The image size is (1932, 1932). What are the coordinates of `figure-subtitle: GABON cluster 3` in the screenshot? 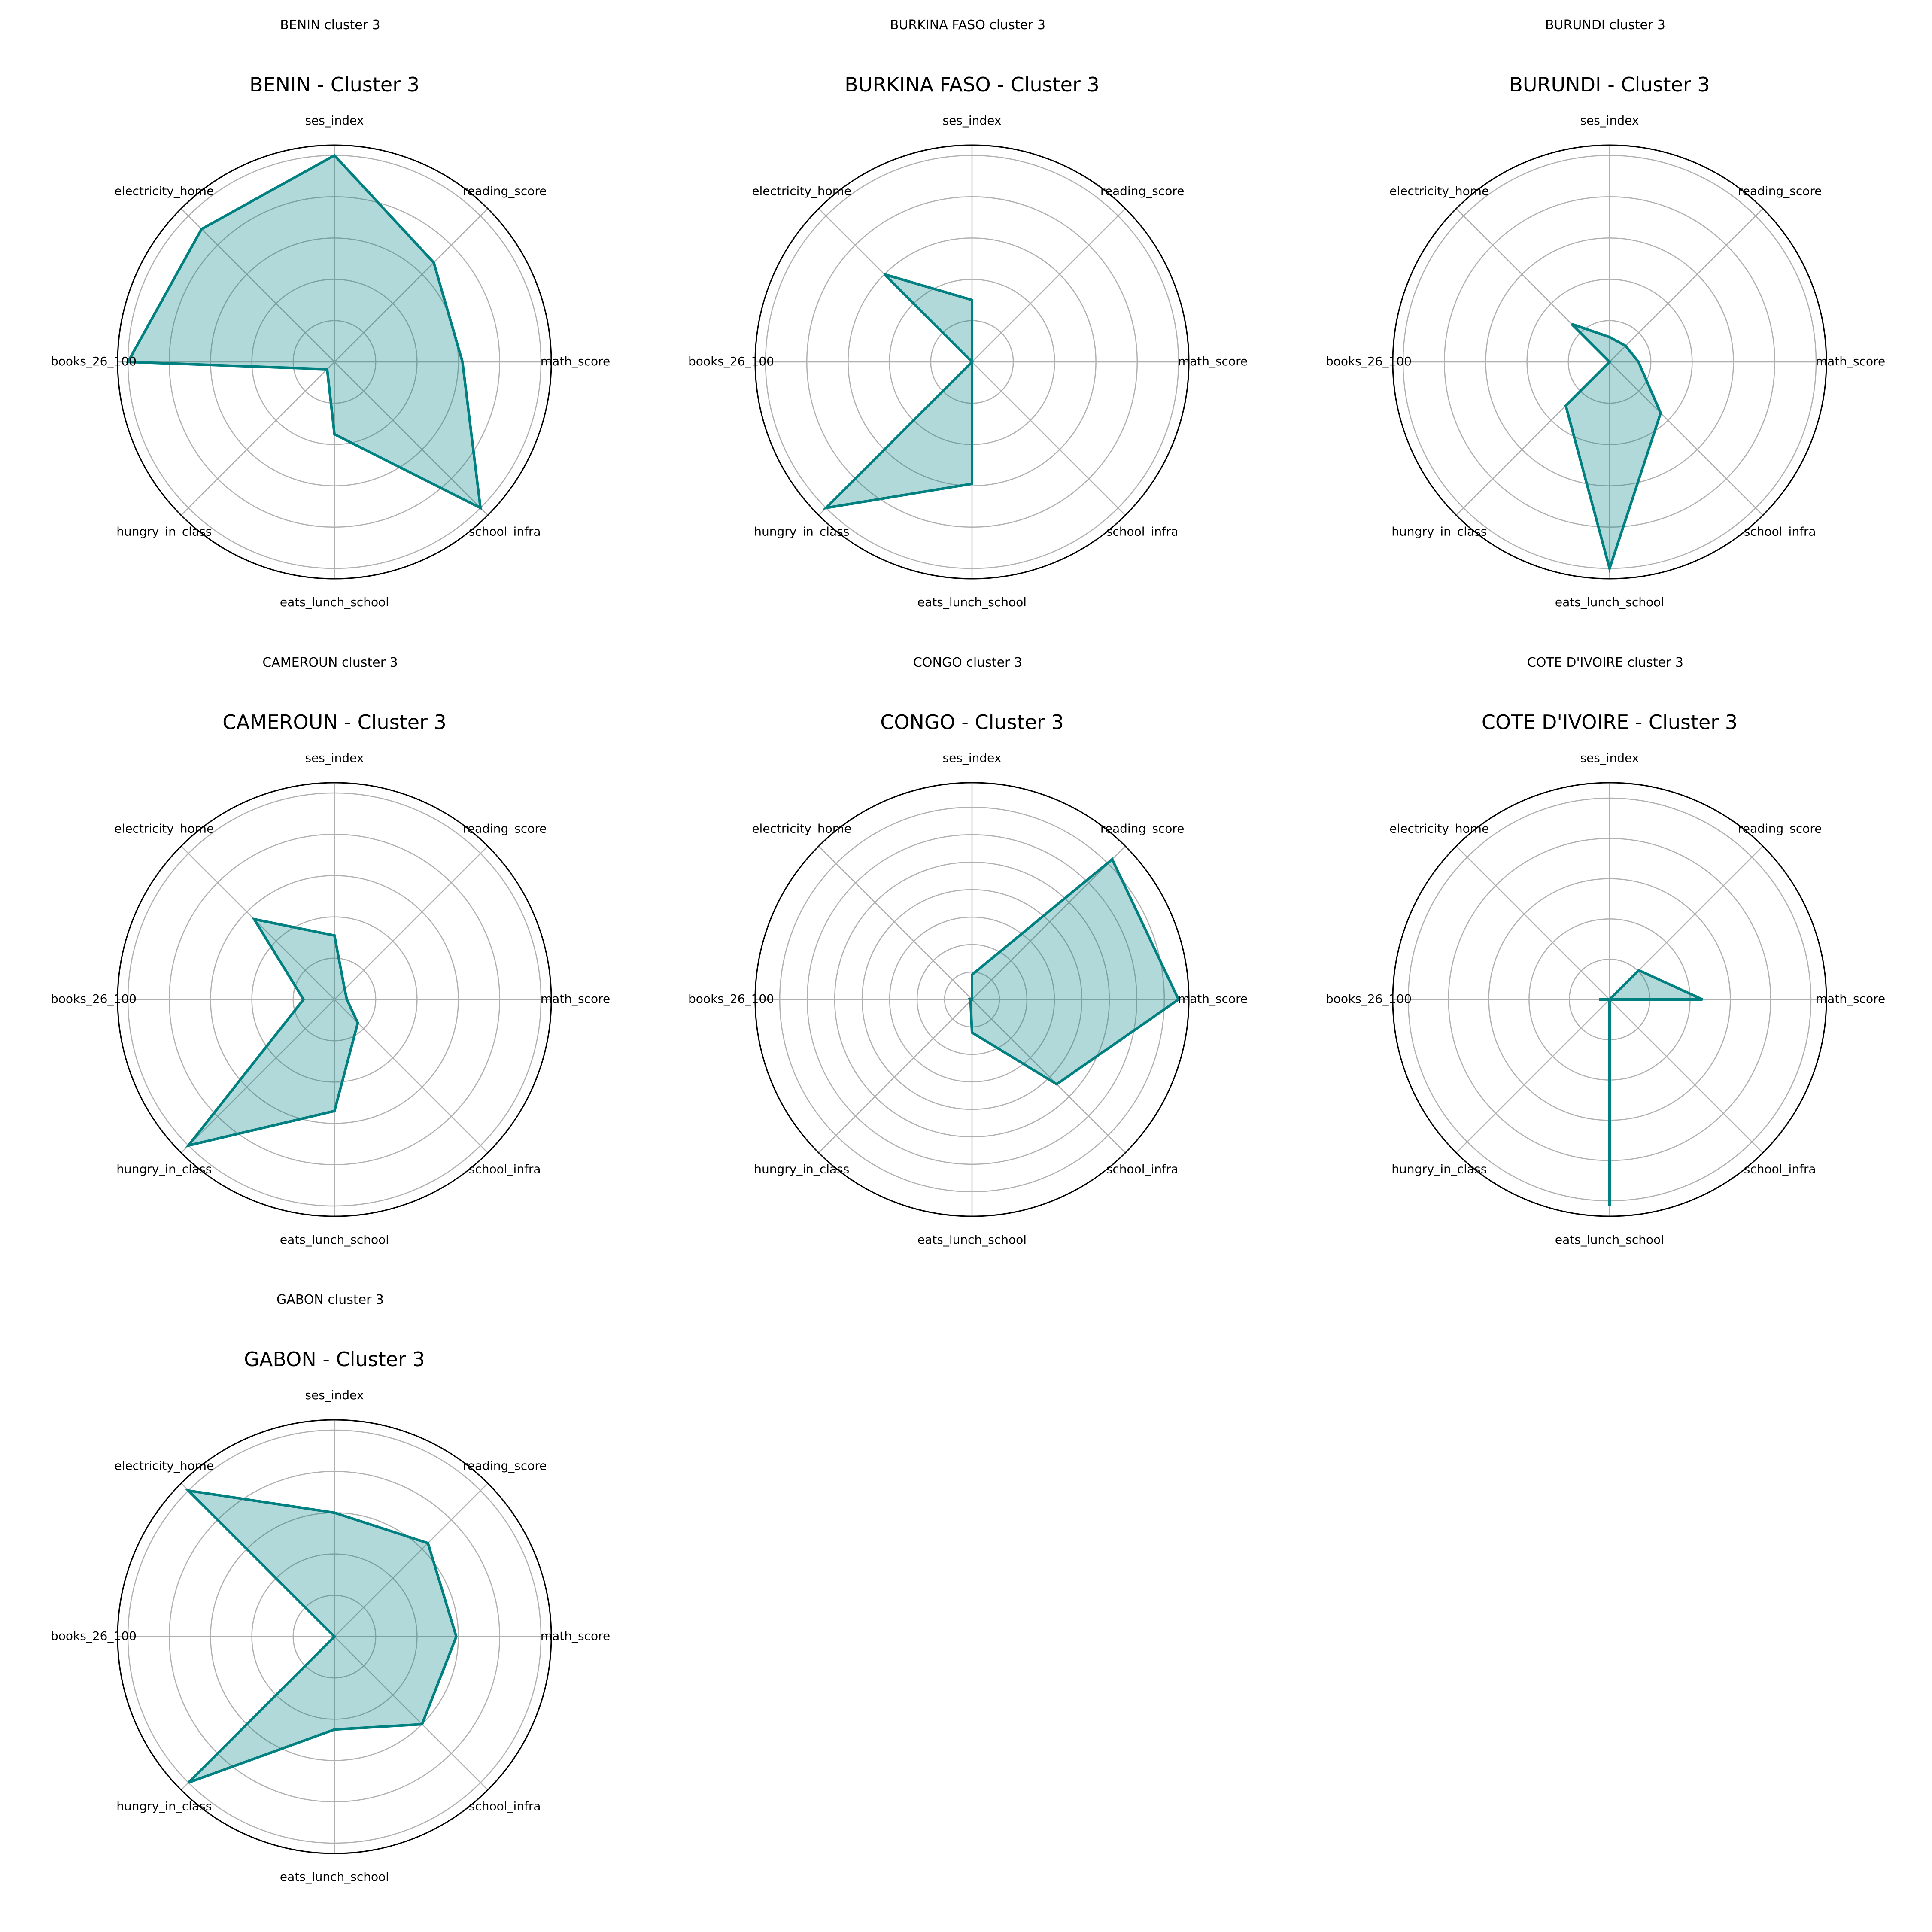 It's located at (330, 1299).